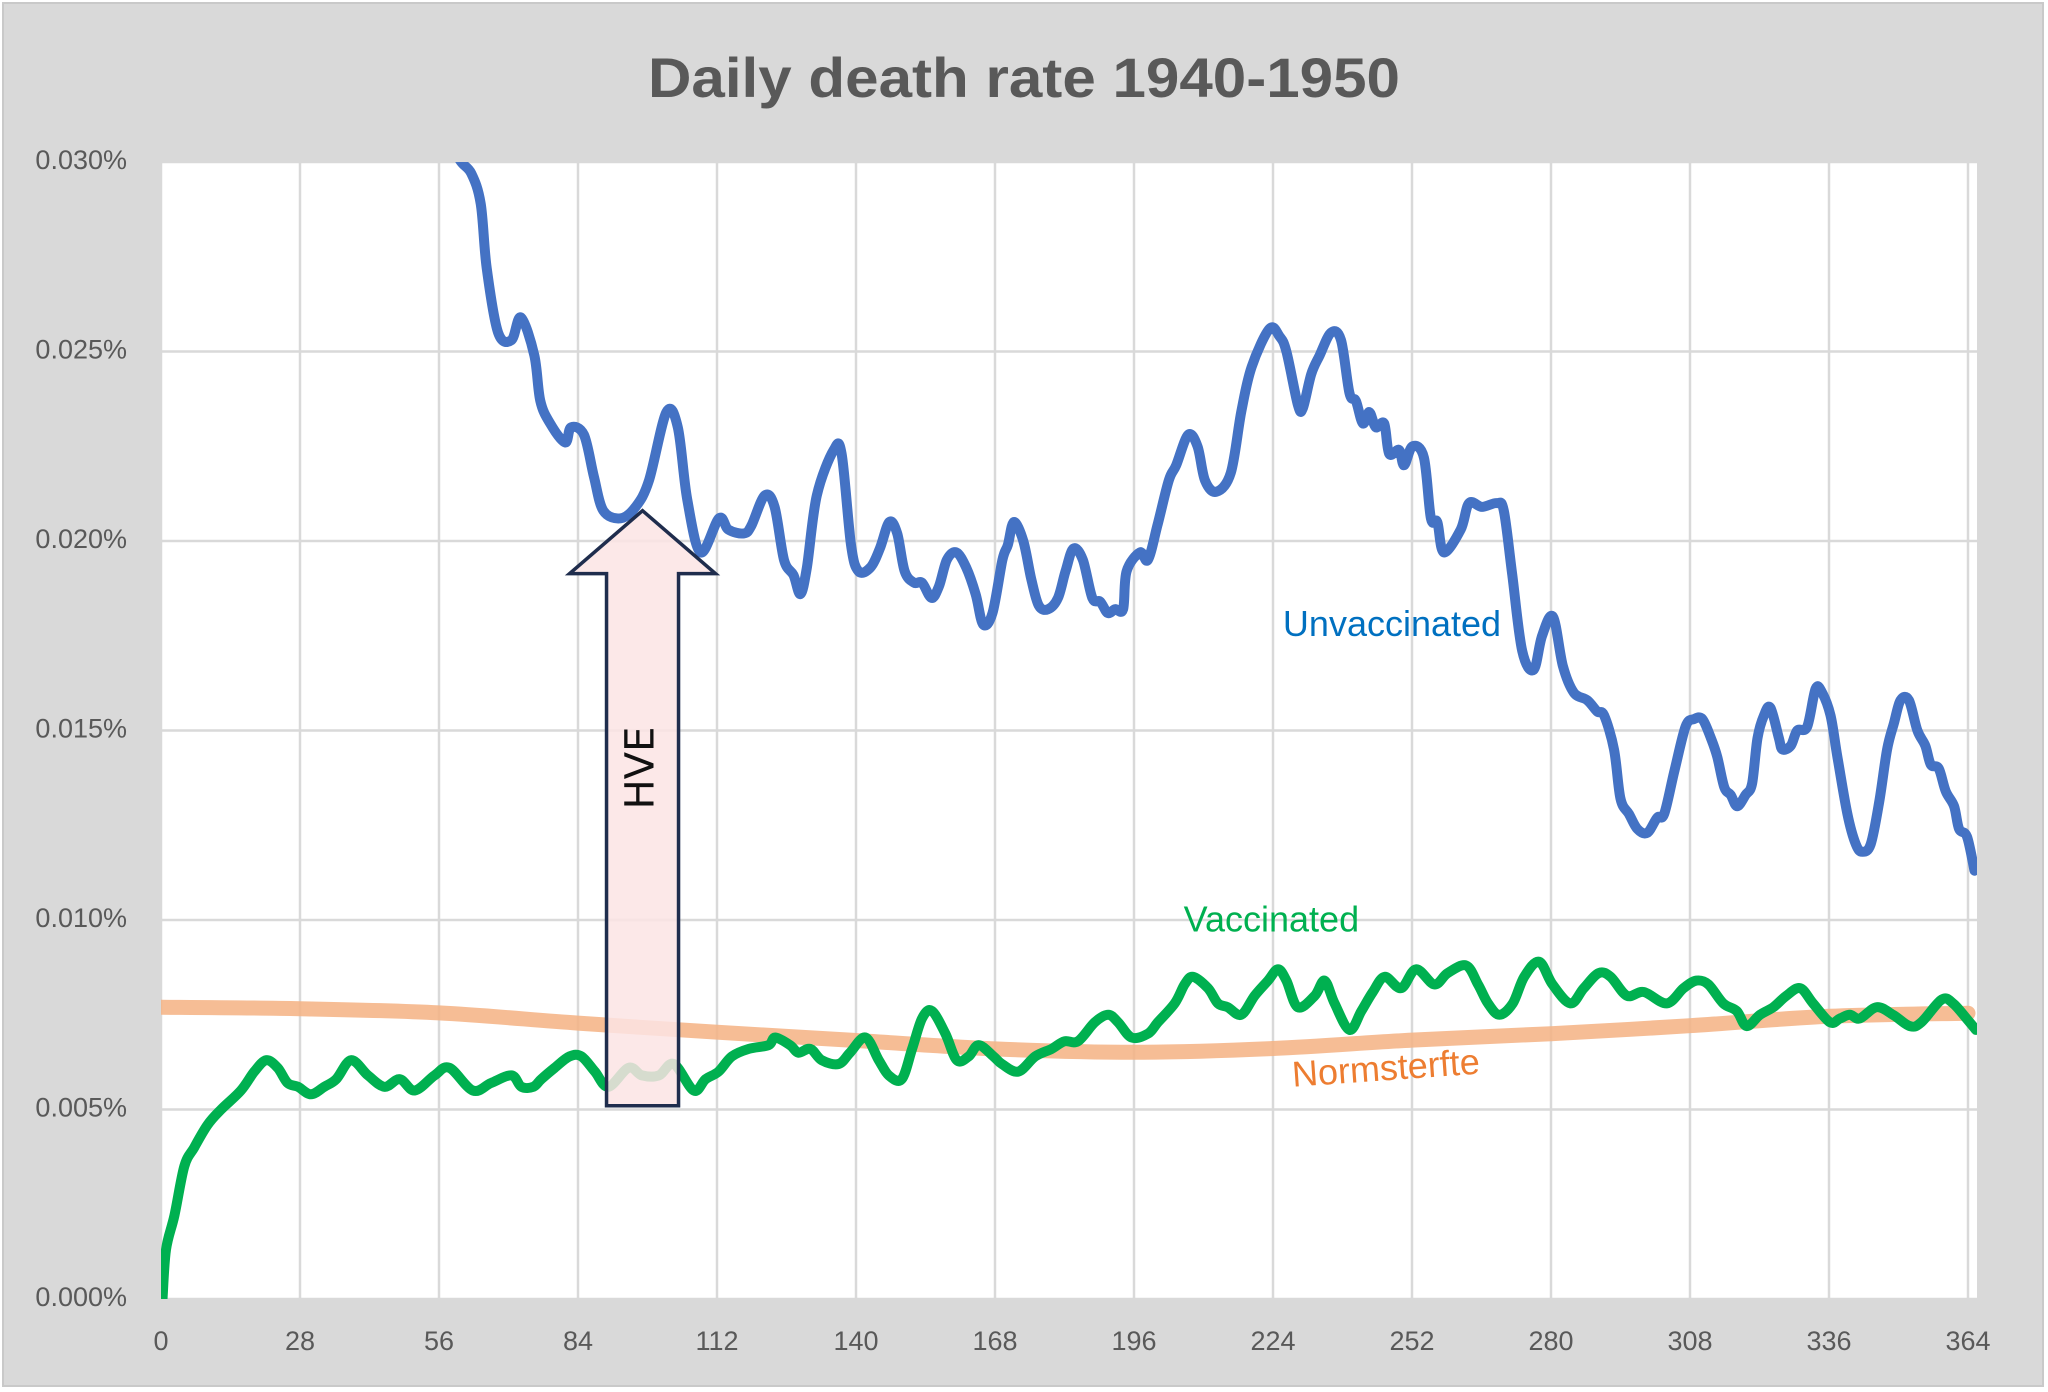 The width and height of the screenshot is (2048, 1392). I want to click on y-tick-label: 0.000%, so click(81, 1297).